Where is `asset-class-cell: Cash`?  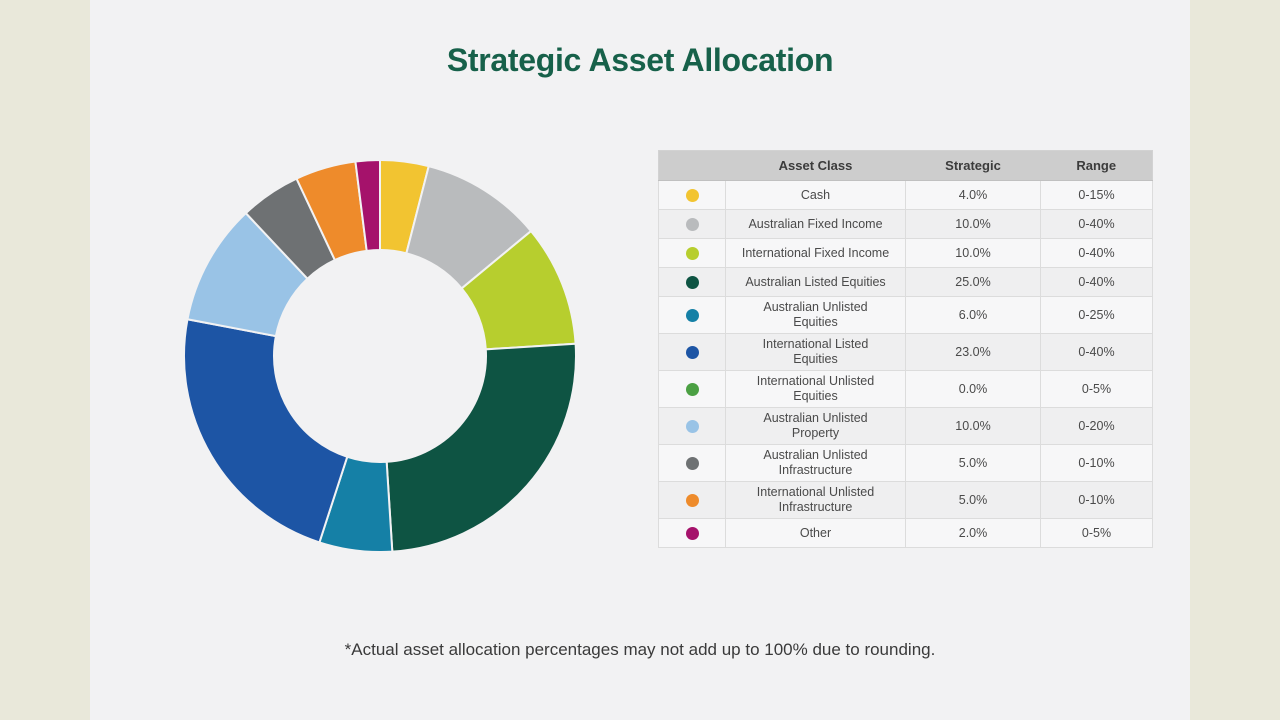
asset-class-cell: Cash is located at coordinates (815, 195).